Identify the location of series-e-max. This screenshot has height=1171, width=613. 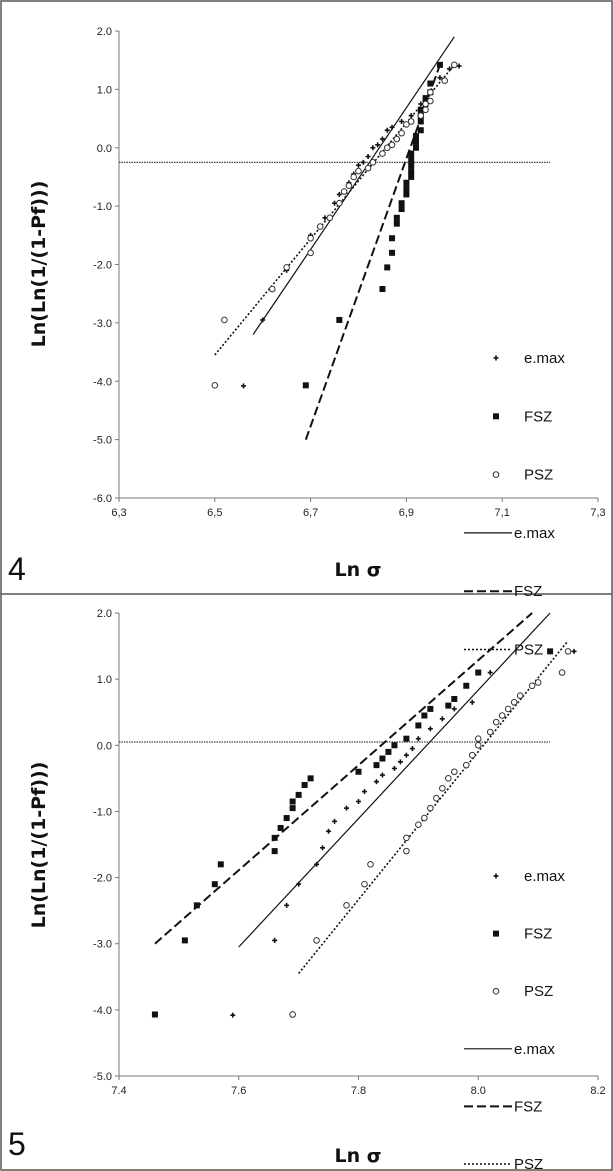
(351, 226).